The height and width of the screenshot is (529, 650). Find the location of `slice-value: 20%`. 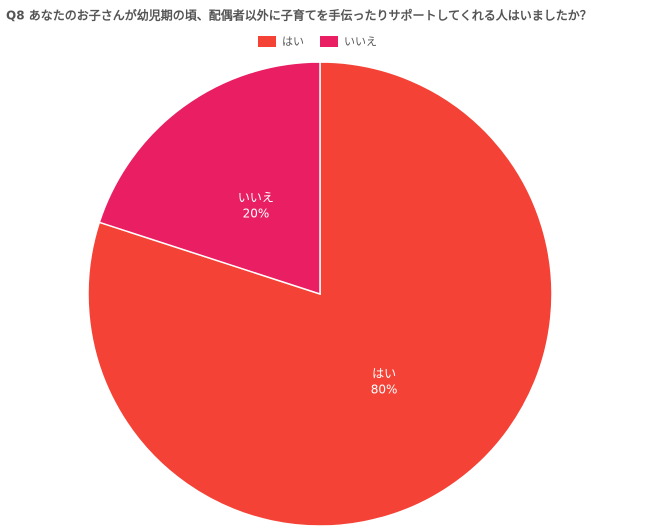

slice-value: 20% is located at coordinates (256, 213).